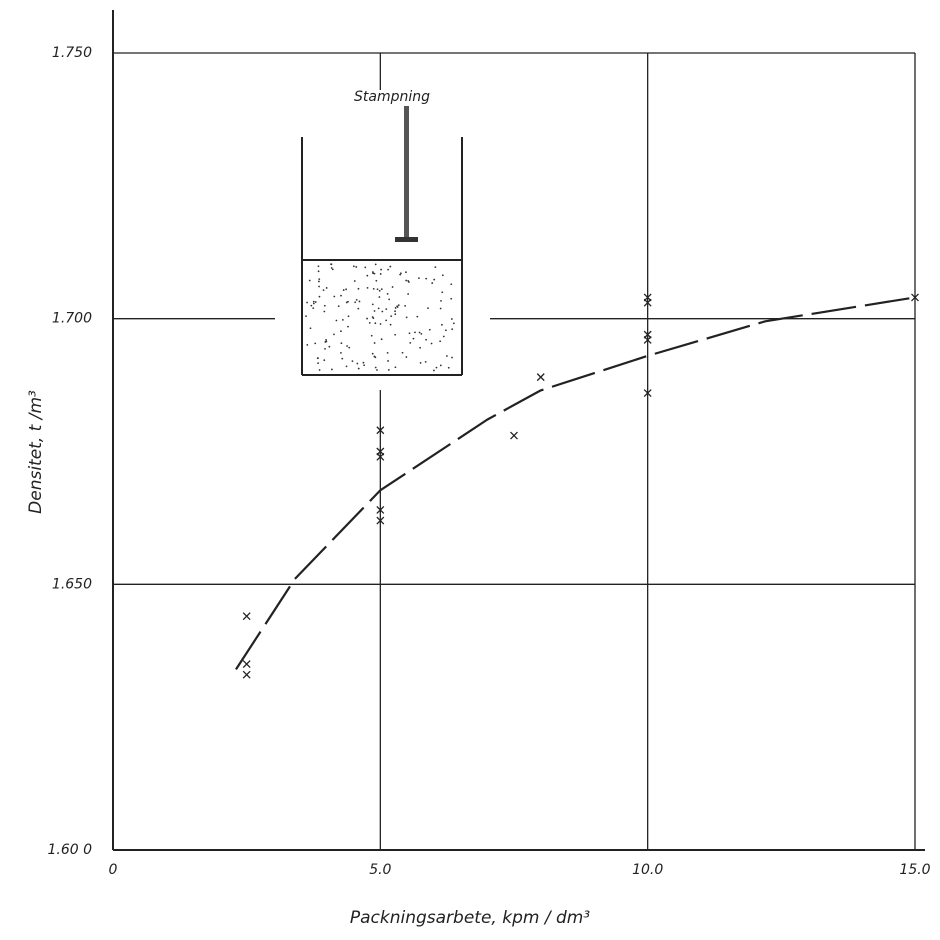 The image size is (940, 940). Describe the element at coordinates (914, 870) in the screenshot. I see `x-tick-label: 15.0` at that location.